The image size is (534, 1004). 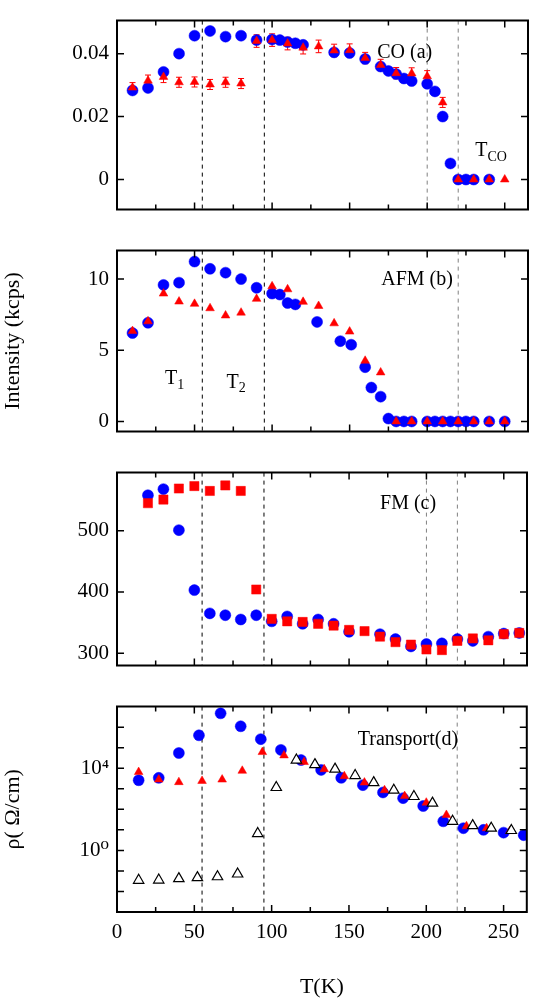 I want to click on x-tick-label: 50, so click(x=194, y=931).